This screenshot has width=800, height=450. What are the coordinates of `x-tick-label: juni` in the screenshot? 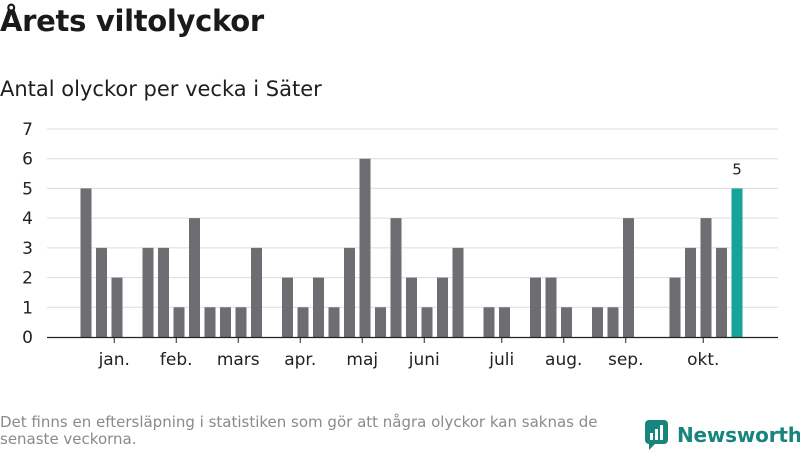 It's located at (424, 360).